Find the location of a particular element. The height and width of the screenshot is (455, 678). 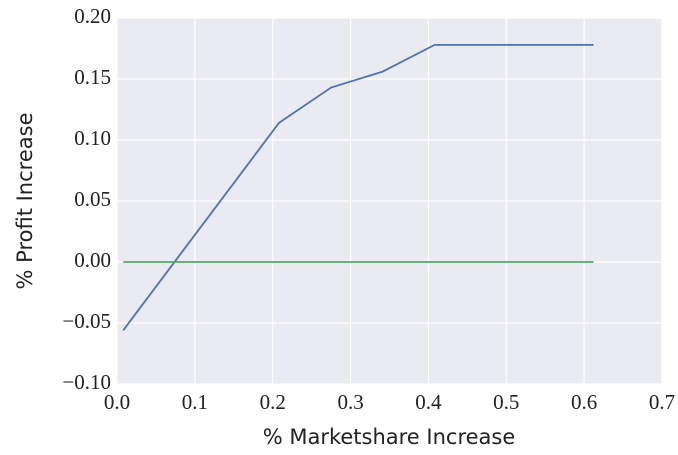

x-axis-label: % Marketshare Increase is located at coordinates (389, 437).